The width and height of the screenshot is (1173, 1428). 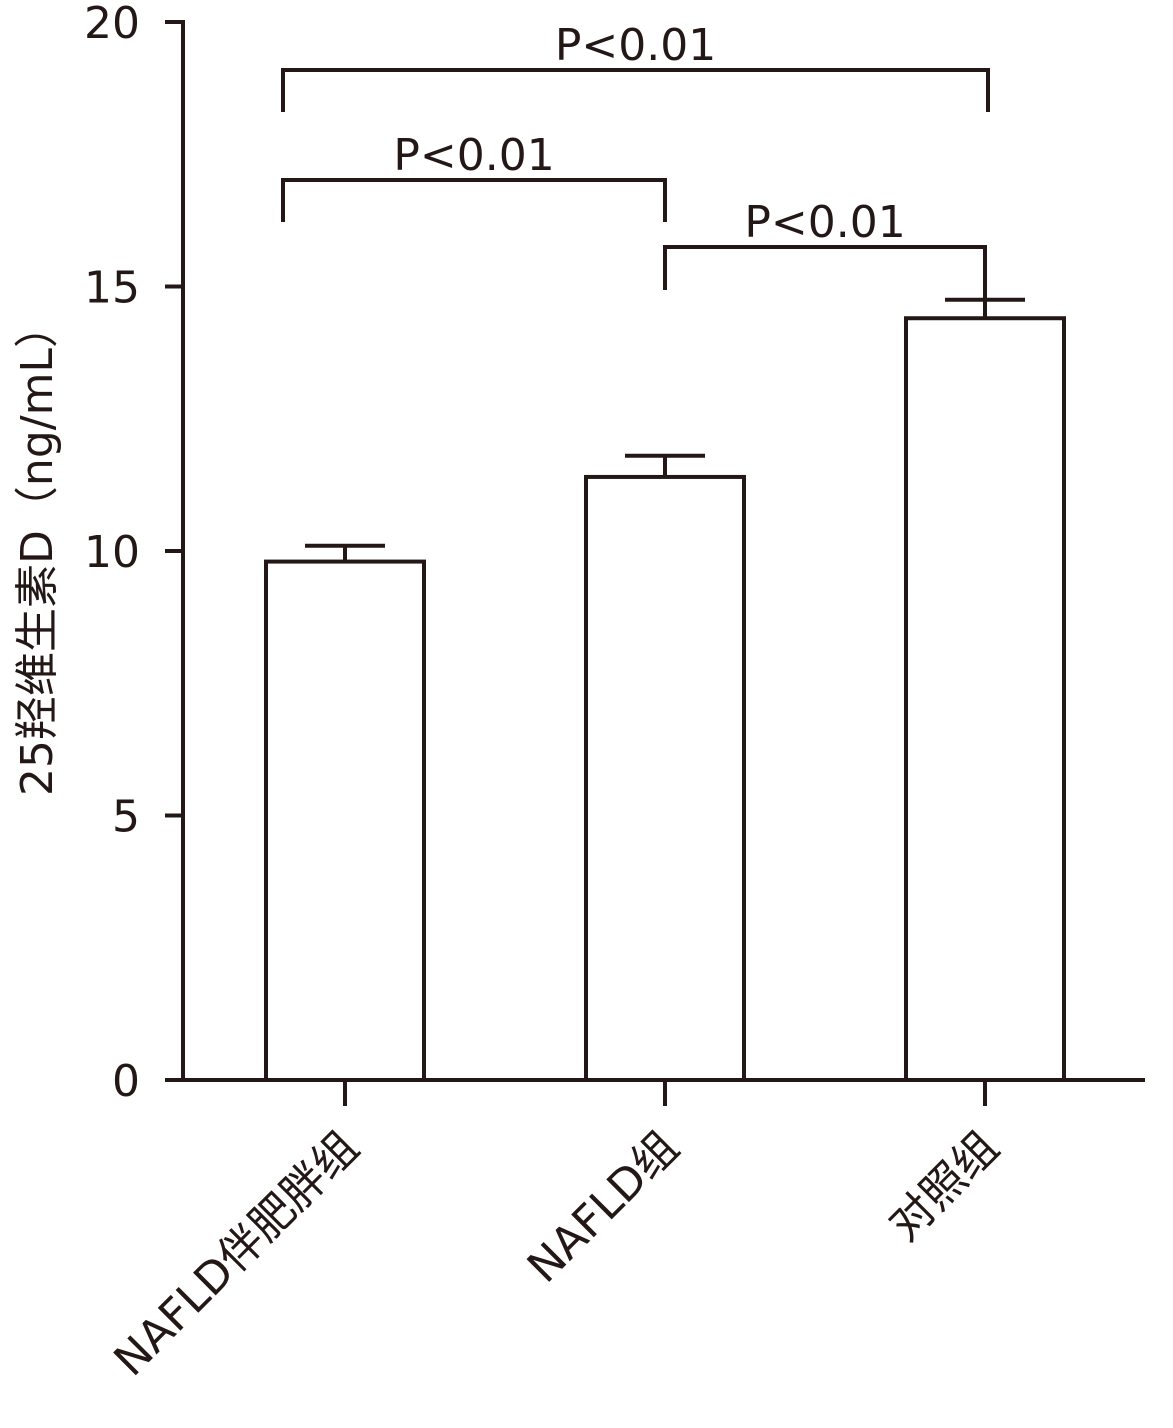 I want to click on y-tick-label: 5, so click(x=126, y=817).